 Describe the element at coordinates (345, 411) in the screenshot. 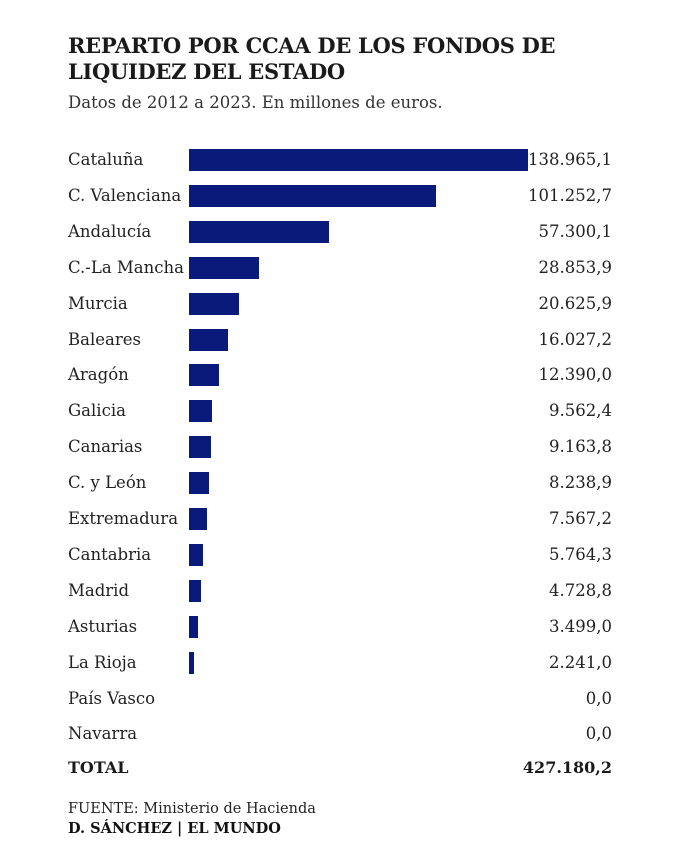

I see `chart-row: Galicia 9.562,4` at that location.